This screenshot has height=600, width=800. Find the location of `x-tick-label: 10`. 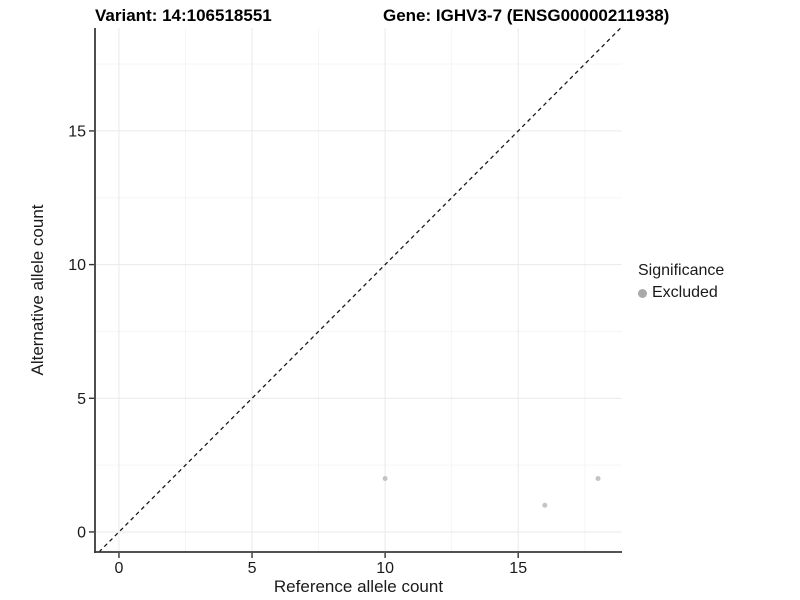

x-tick-label: 10 is located at coordinates (385, 568).